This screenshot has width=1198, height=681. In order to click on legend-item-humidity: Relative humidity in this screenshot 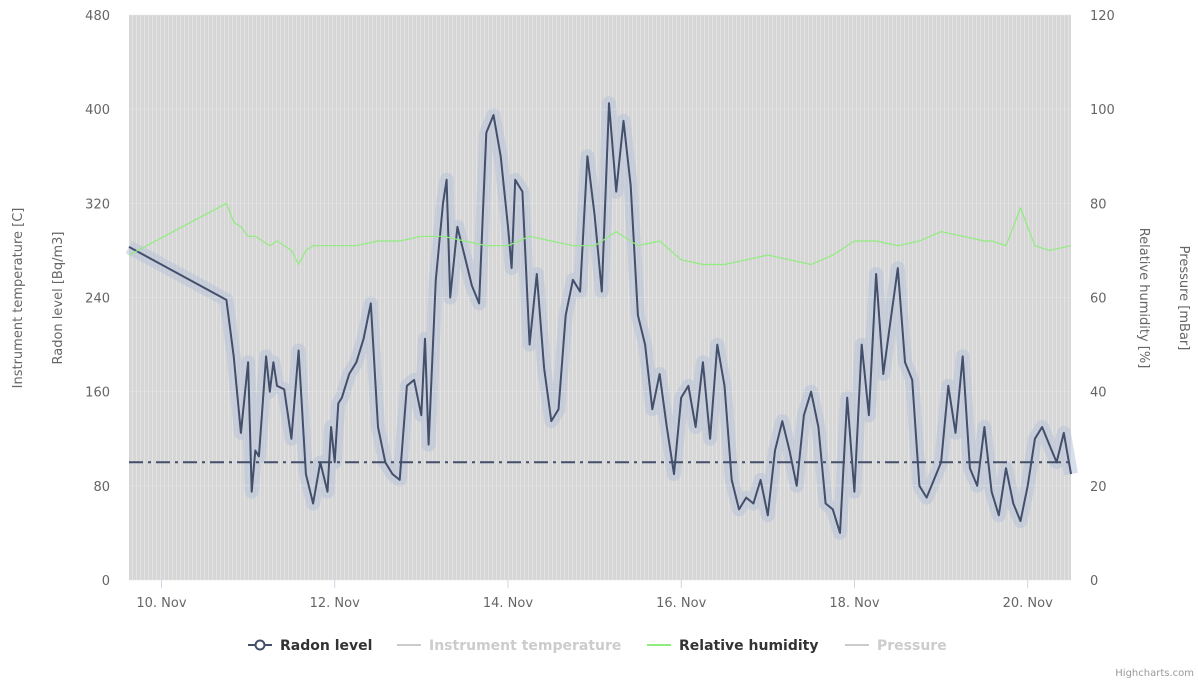, I will do `click(732, 646)`.